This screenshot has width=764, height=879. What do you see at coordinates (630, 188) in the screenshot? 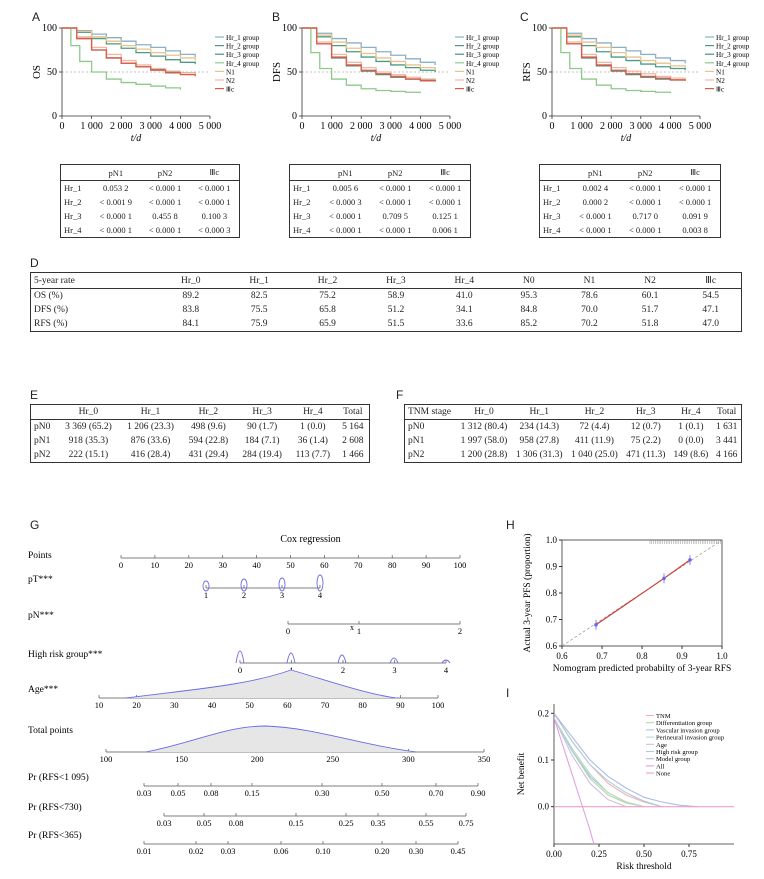
I see `pvalue-c-row: Hr_1 0.002 4 < 0.000 1 < 0.000 1` at bounding box center [630, 188].